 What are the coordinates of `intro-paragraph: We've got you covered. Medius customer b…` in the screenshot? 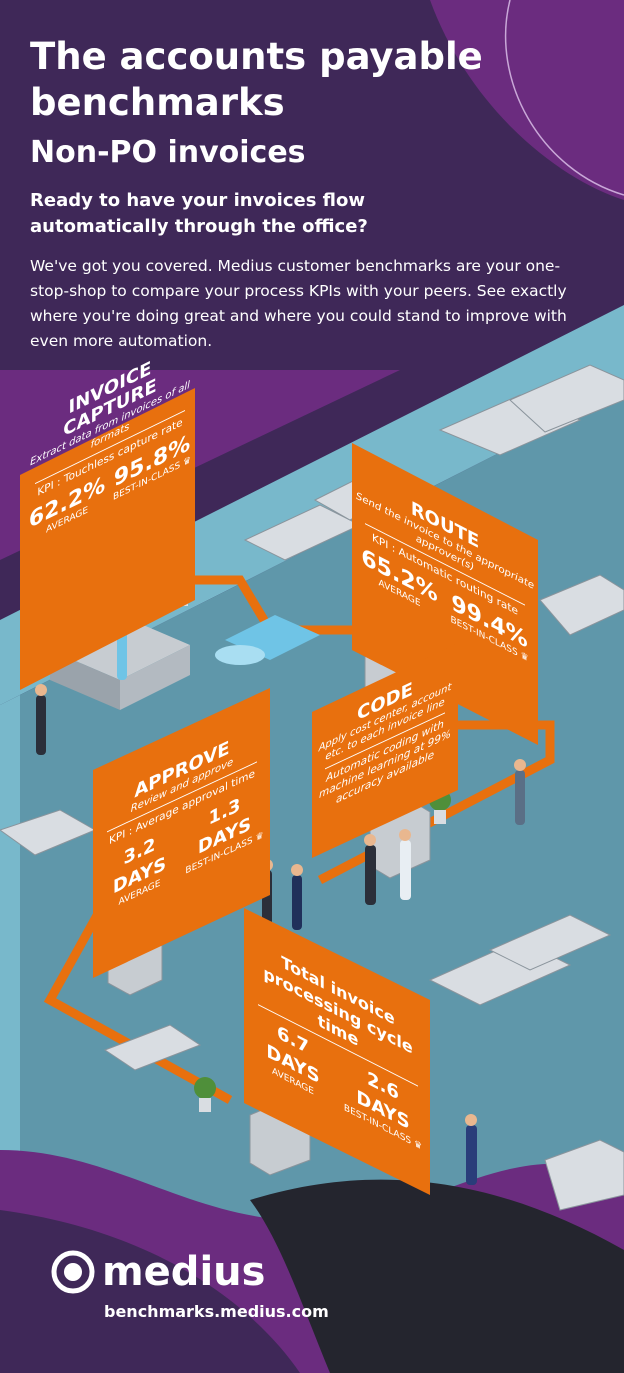 It's located at (298, 303).